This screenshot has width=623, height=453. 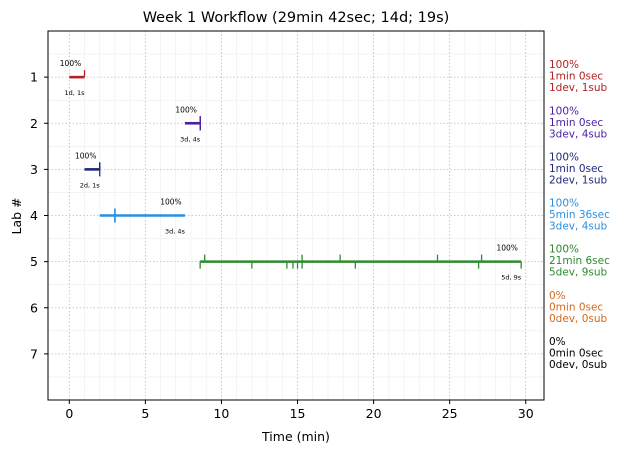 What do you see at coordinates (90, 185) in the screenshot?
I see `deploy-submit-count-label: 2d, 1s` at bounding box center [90, 185].